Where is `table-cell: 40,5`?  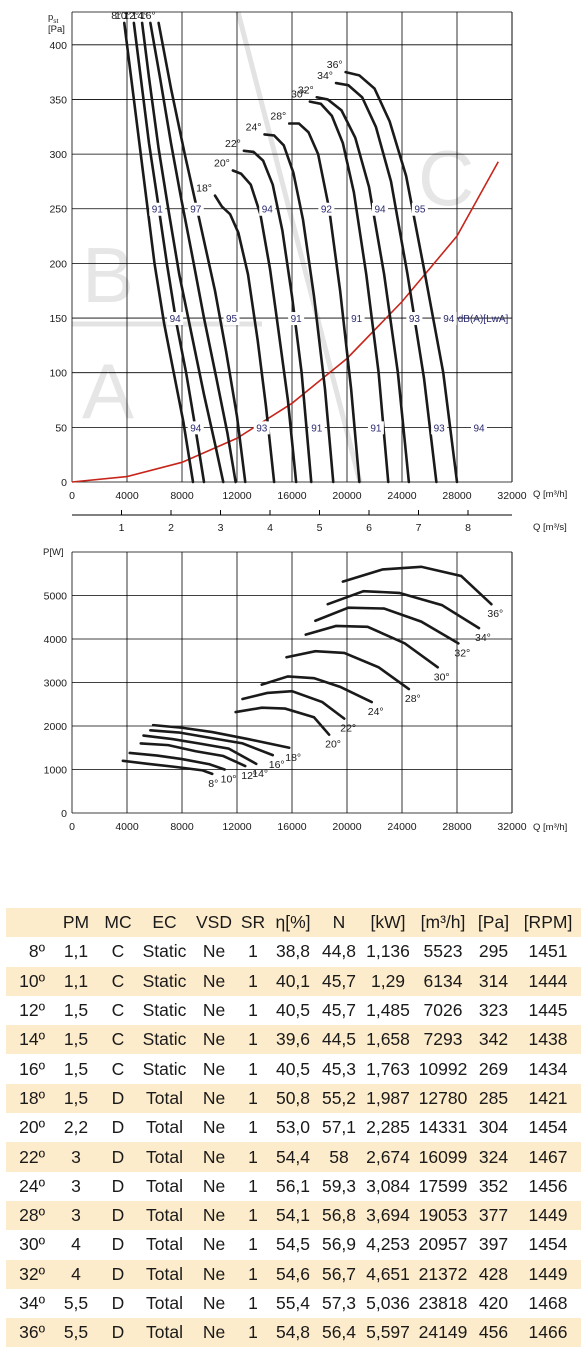
table-cell: 40,5 is located at coordinates (293, 1068).